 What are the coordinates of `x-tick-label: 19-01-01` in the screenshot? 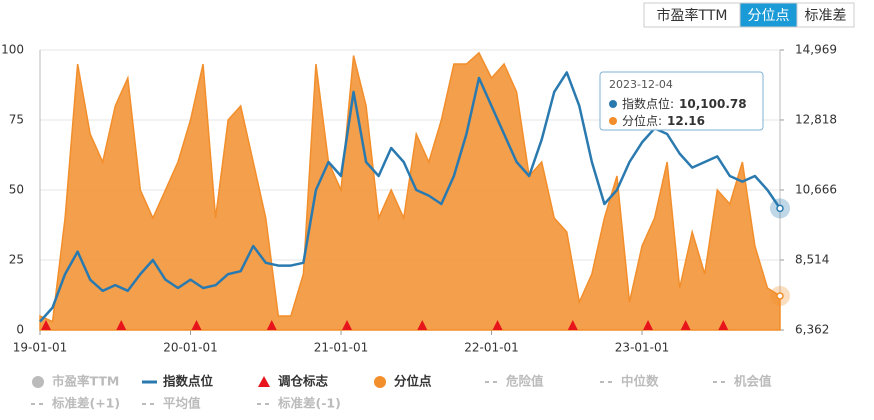 It's located at (40, 348).